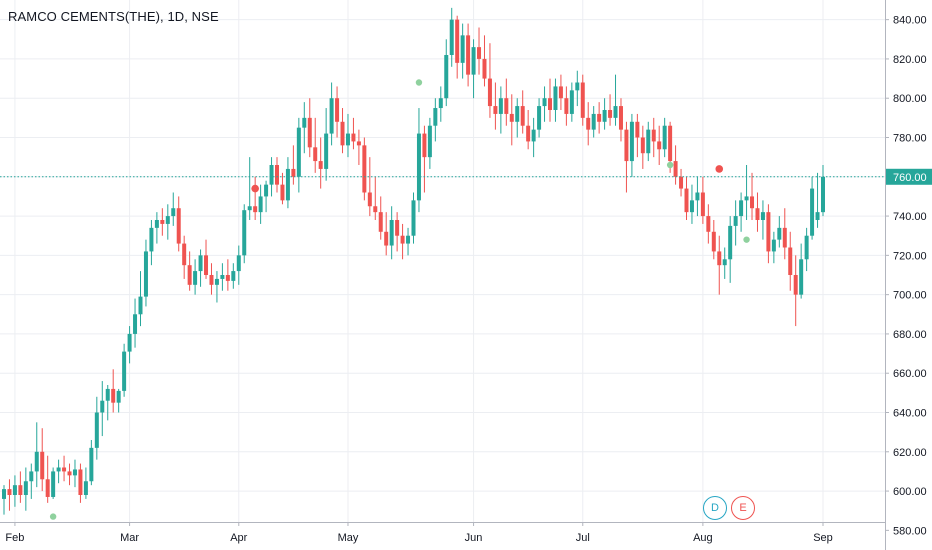 This screenshot has width=932, height=550. Describe the element at coordinates (908, 275) in the screenshot. I see `price-axis` at that location.